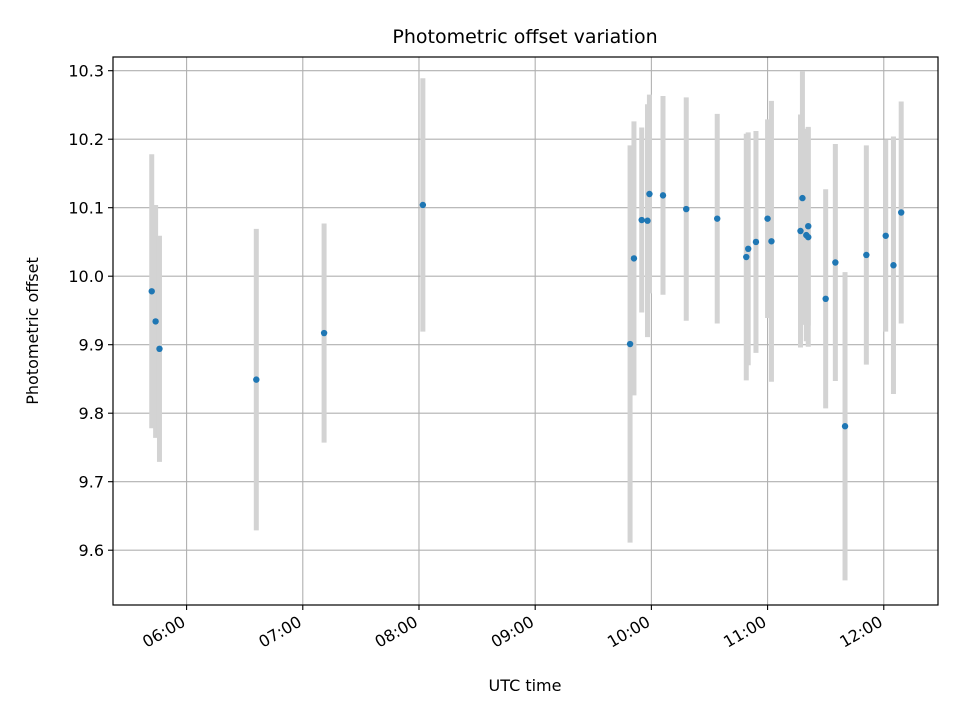  Describe the element at coordinates (32, 331) in the screenshot. I see `y-axis-title: Photometric offset` at that location.